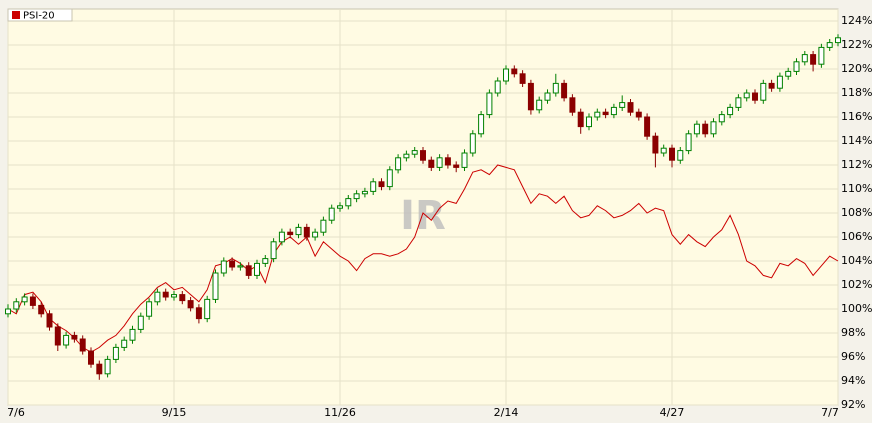  What do you see at coordinates (856, 284) in the screenshot?
I see `y-tick-label: 102%` at bounding box center [856, 284].